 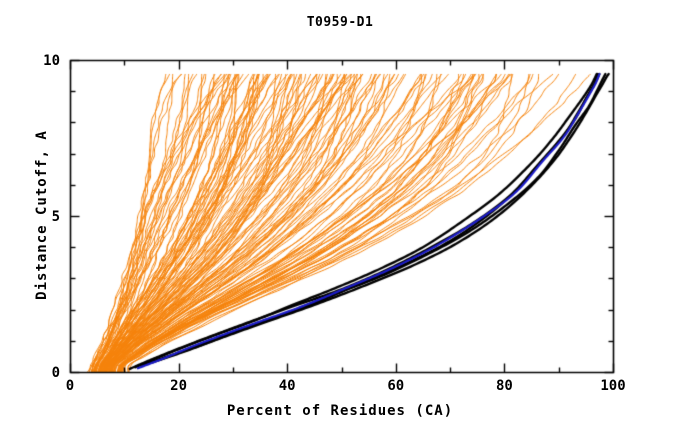 I want to click on x-axis-label: Percent of Residues (CA), so click(x=340, y=411).